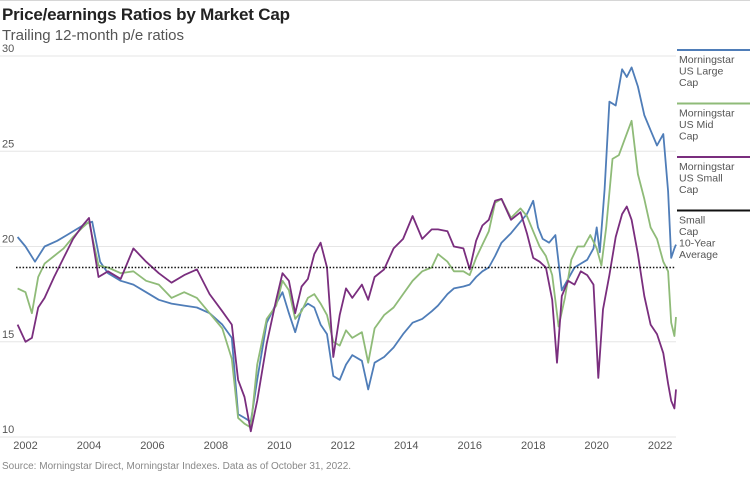 Image resolution: width=750 pixels, height=477 pixels. I want to click on x-tick-label: 2020, so click(596, 446).